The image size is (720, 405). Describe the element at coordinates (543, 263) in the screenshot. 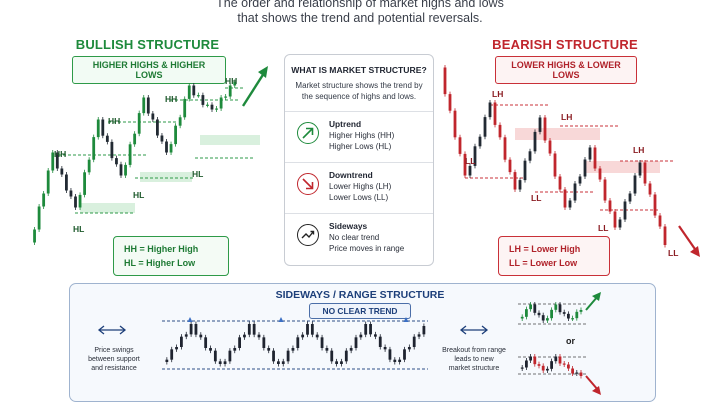

I see `bearish-legend-ll: LL = Lower Low` at that location.